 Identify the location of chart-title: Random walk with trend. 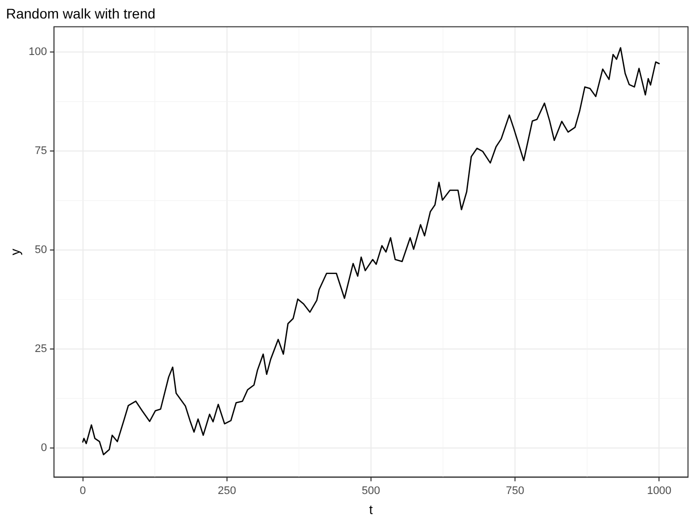
(81, 13).